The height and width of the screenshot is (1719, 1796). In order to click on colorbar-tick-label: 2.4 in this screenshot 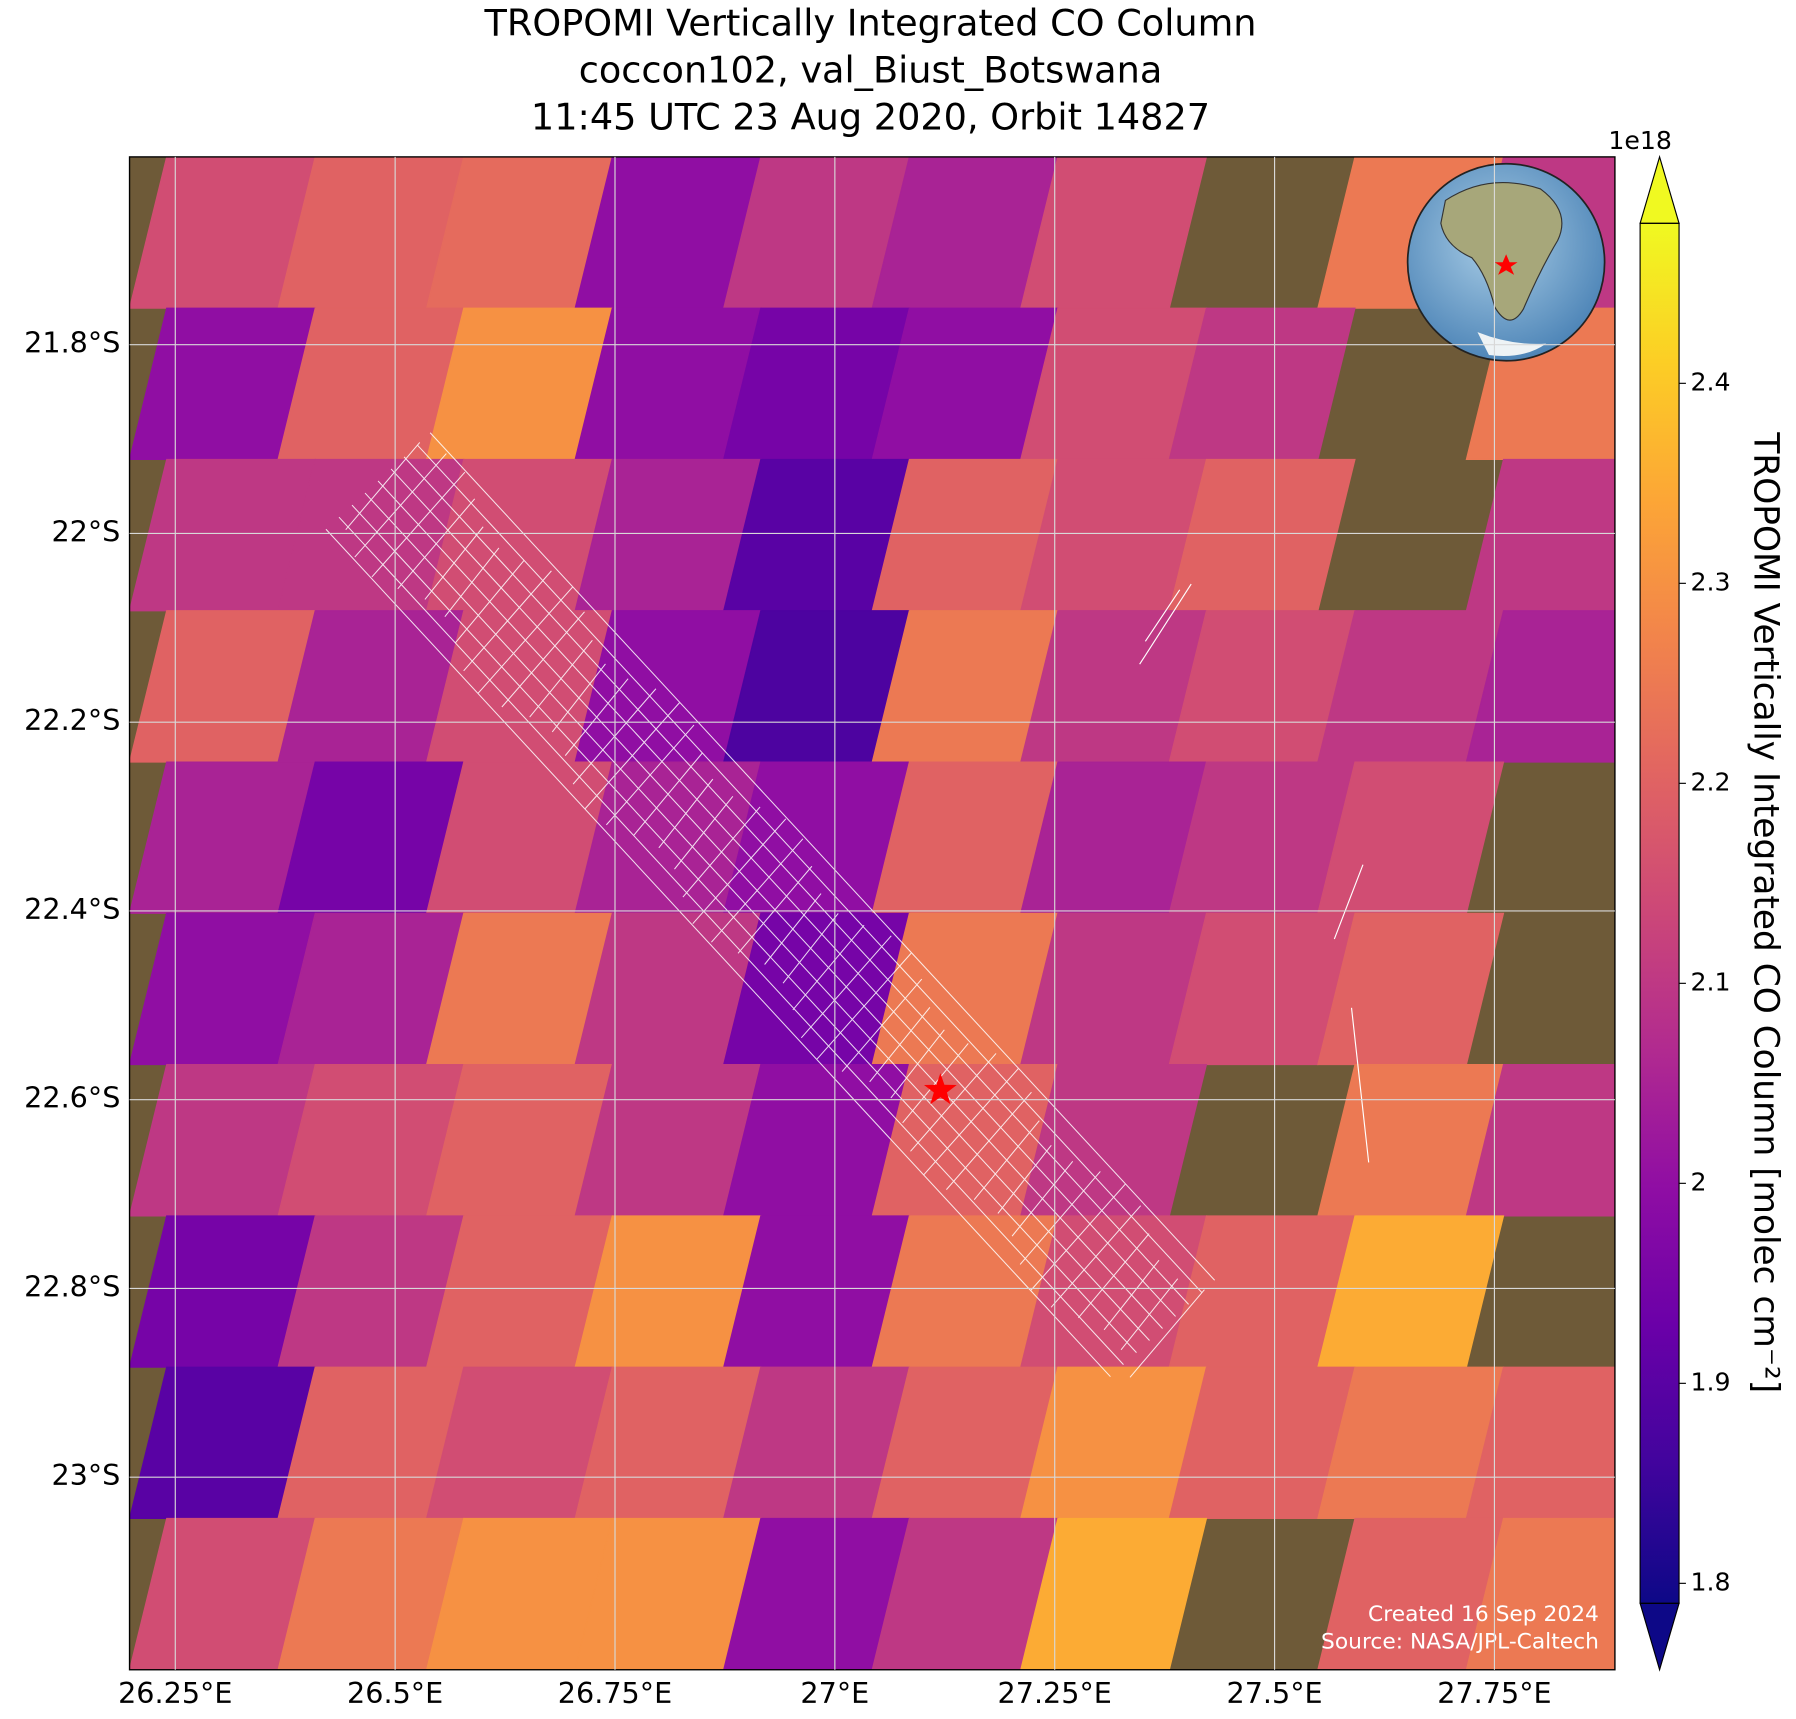, I will do `click(1711, 381)`.